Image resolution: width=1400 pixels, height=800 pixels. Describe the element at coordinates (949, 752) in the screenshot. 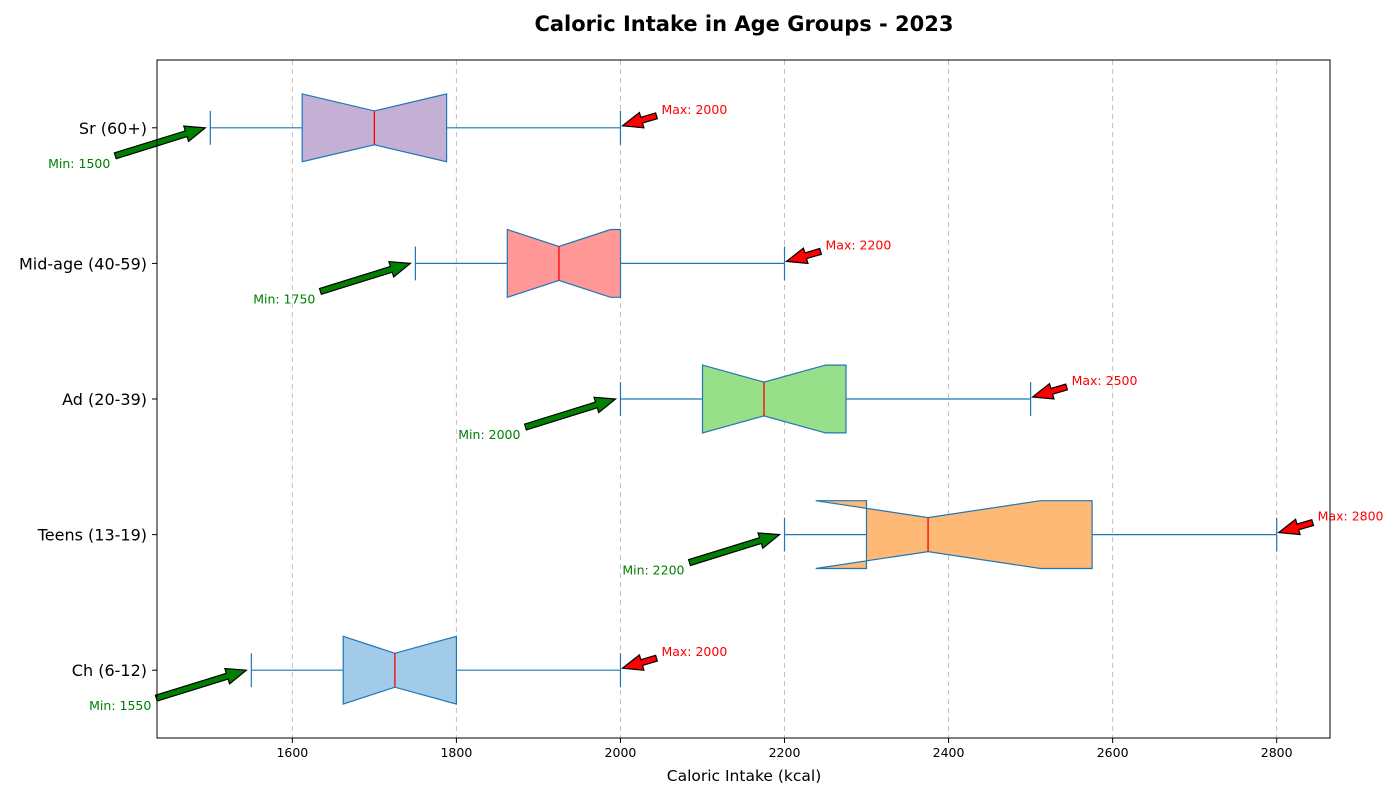

I see `x-tick-label: 2400` at that location.